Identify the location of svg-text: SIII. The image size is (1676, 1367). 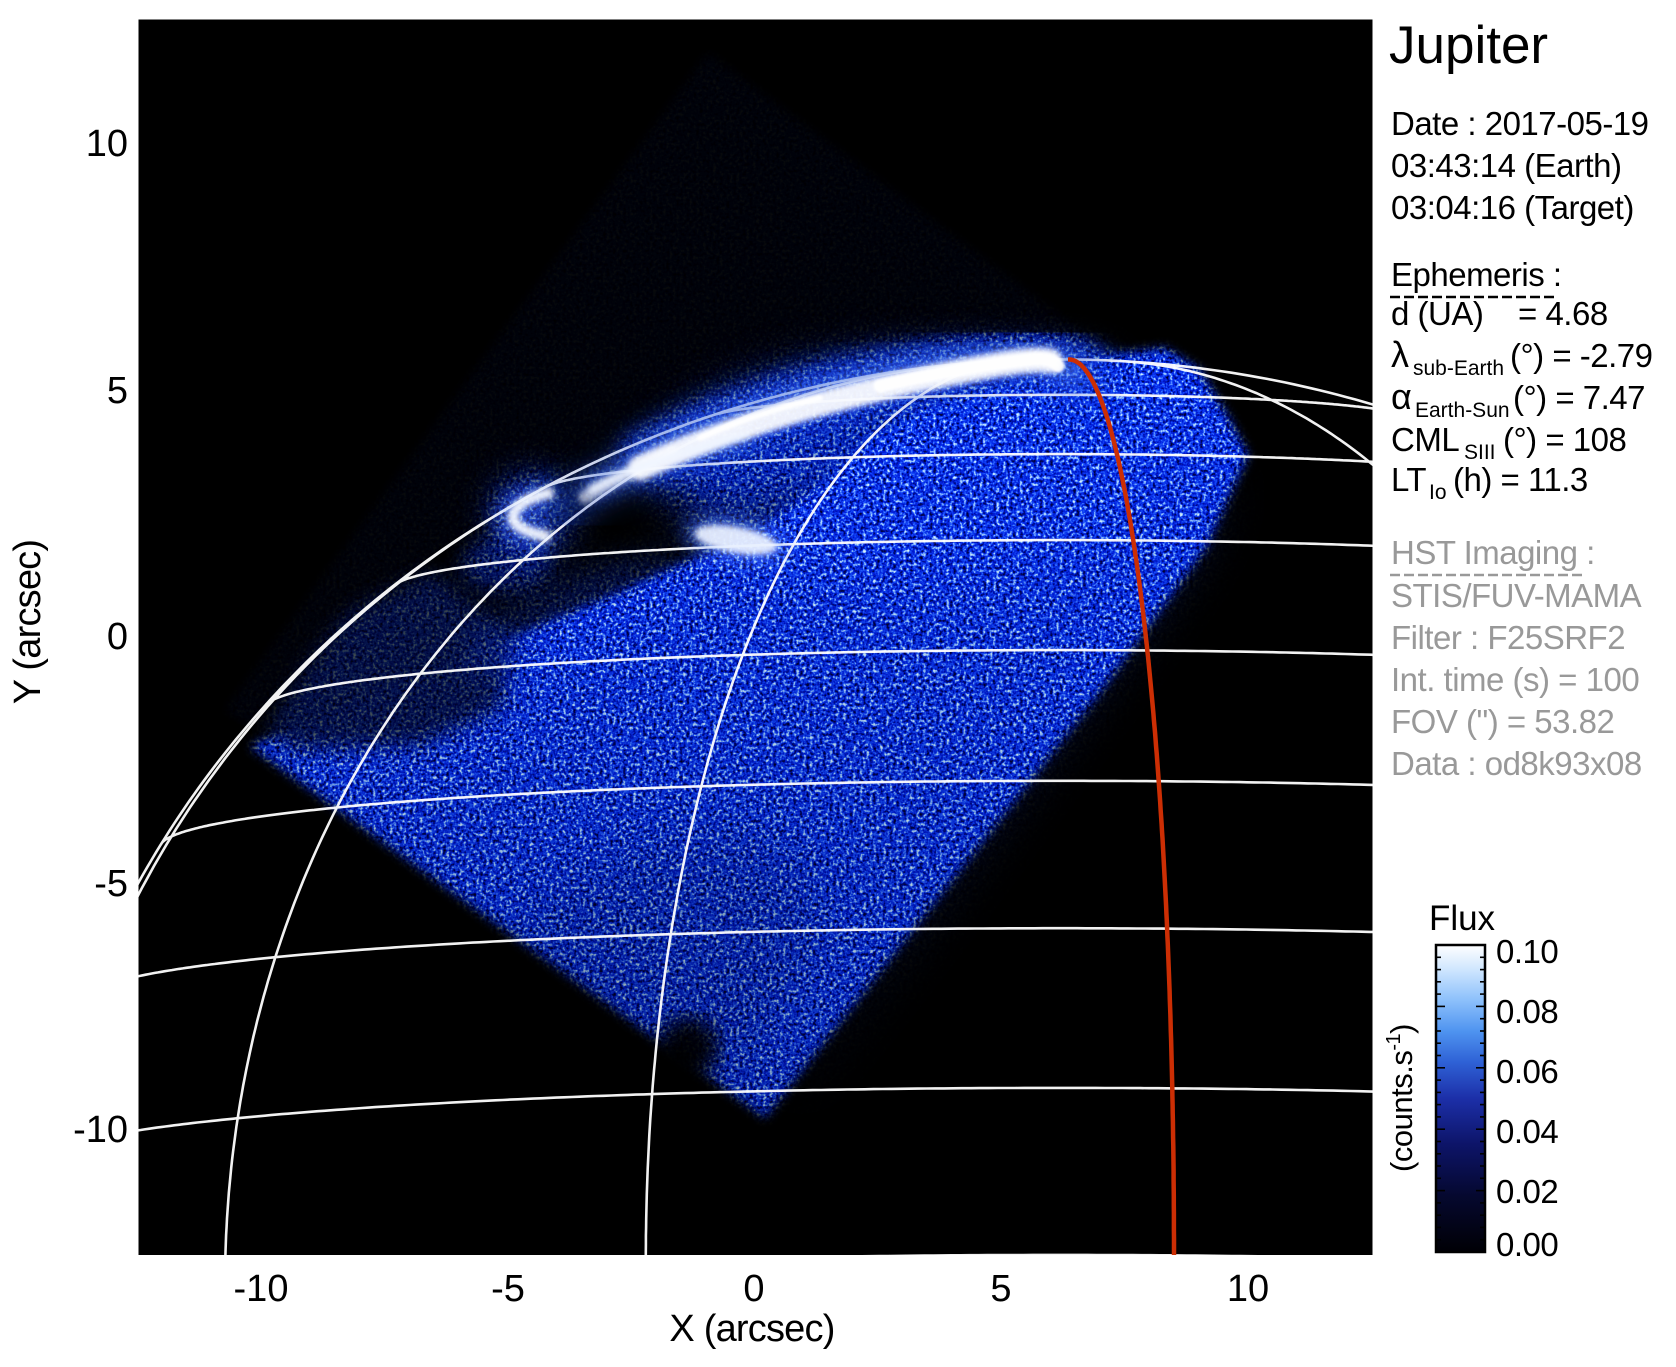
(1480, 452).